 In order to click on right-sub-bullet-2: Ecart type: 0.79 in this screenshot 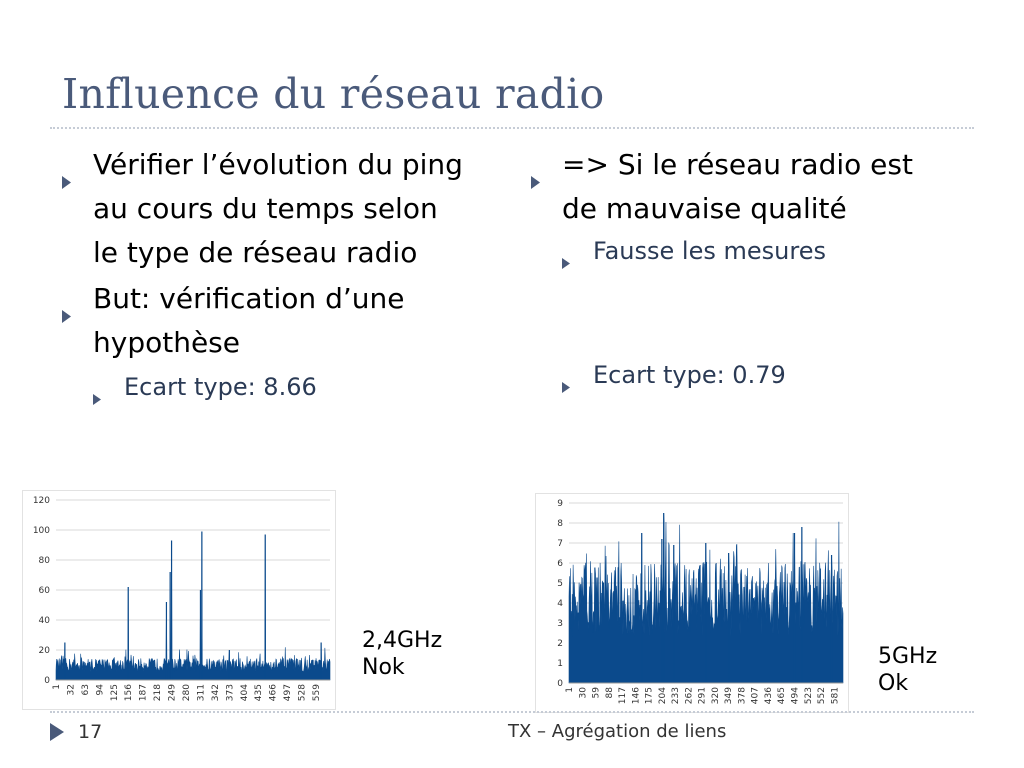, I will do `click(771, 376)`.